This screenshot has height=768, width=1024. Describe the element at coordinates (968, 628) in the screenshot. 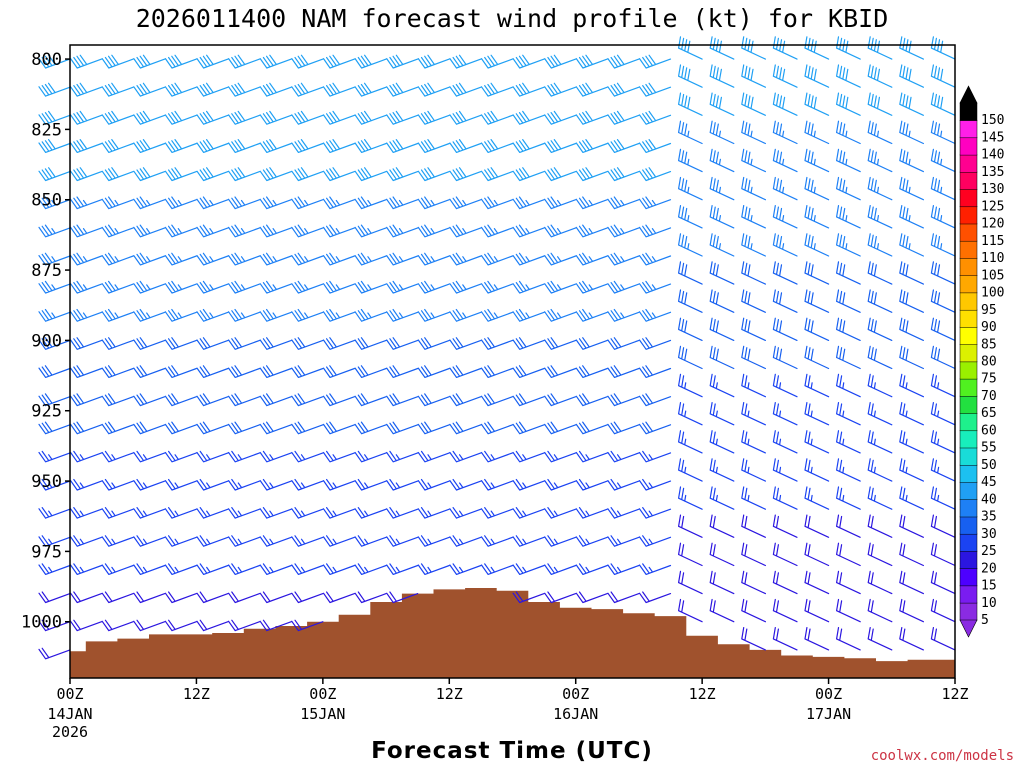

I see `colorbar-lower-arrow` at that location.